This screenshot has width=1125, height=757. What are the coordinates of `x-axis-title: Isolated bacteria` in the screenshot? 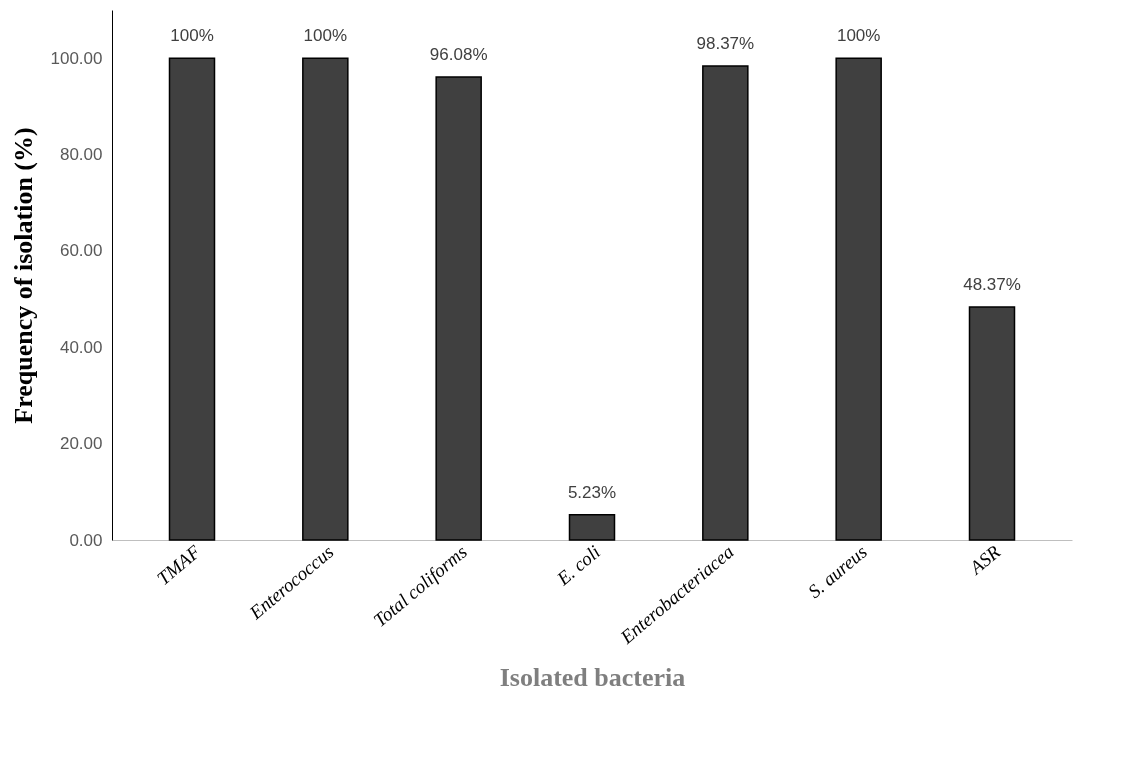 It's located at (592, 678).